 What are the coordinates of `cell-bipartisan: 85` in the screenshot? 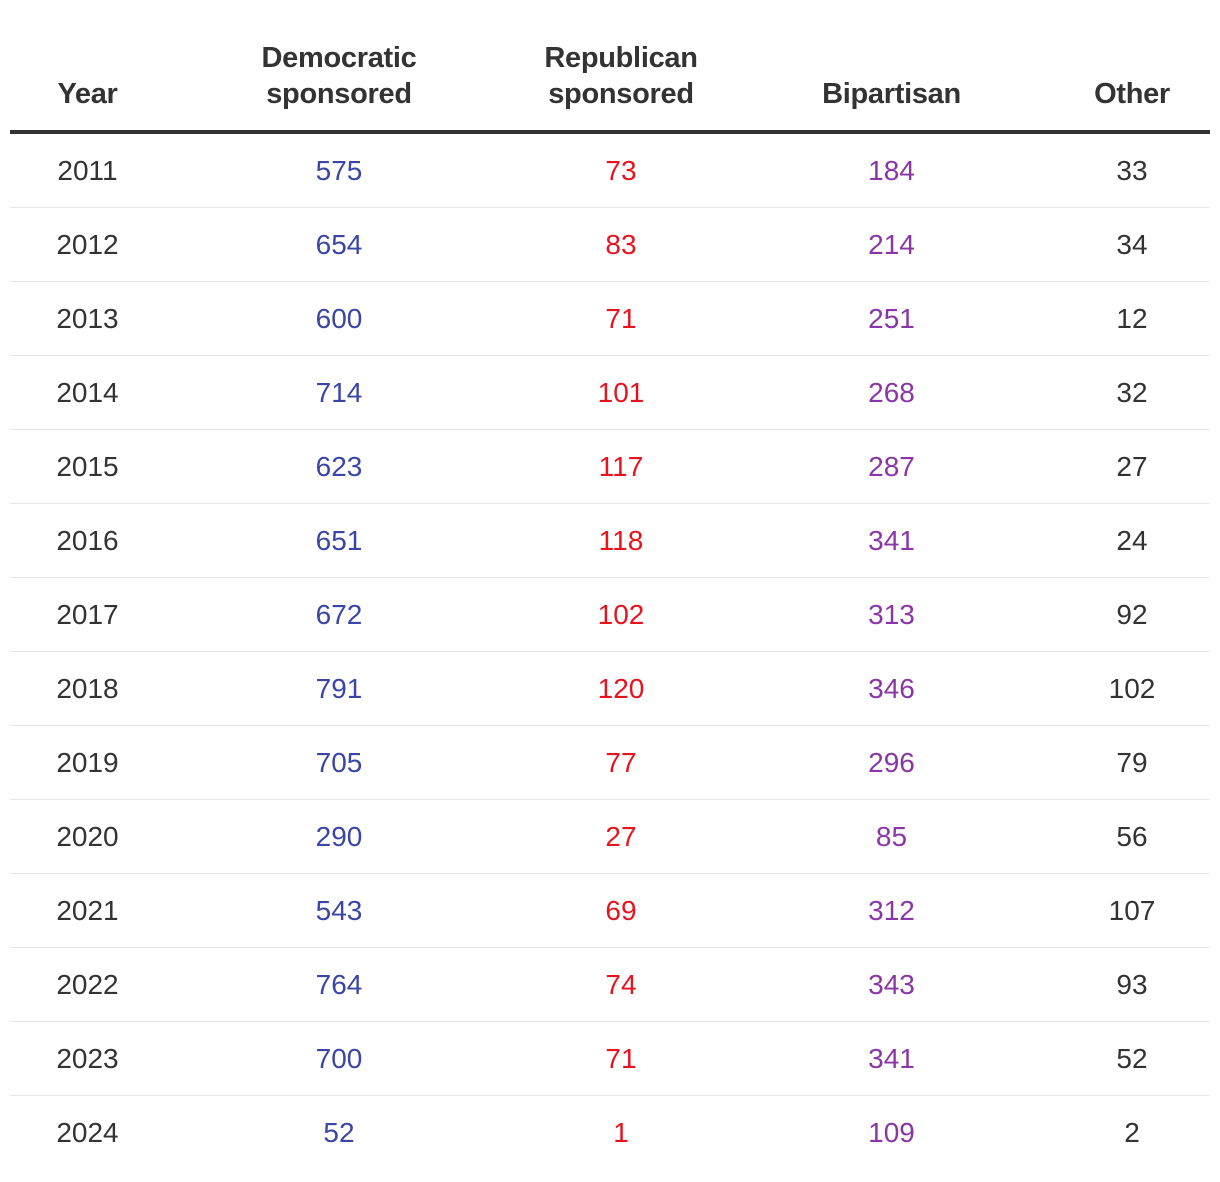 It's located at (891, 836).